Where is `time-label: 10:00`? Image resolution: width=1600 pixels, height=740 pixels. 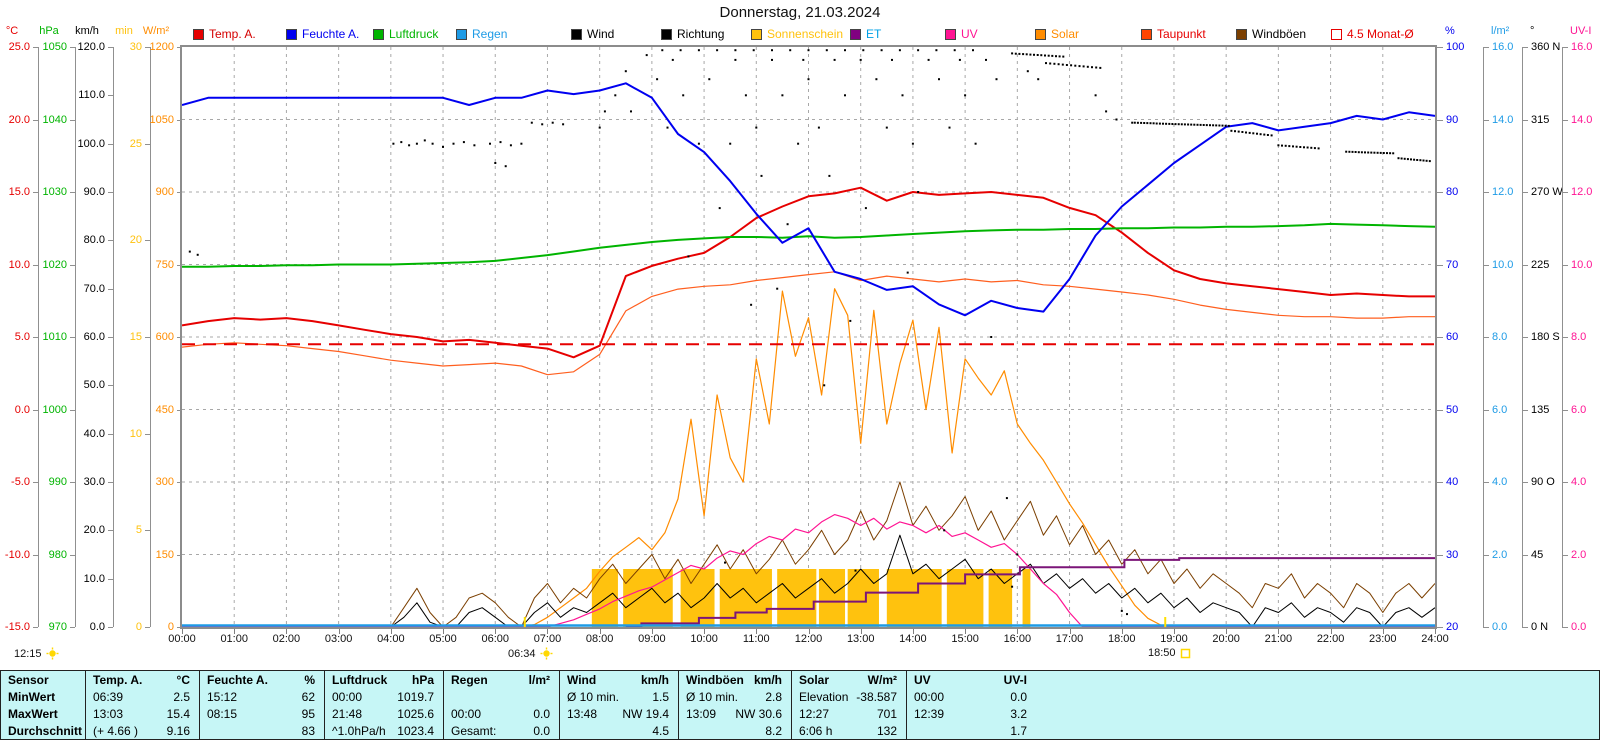 time-label: 10:00 is located at coordinates (704, 639).